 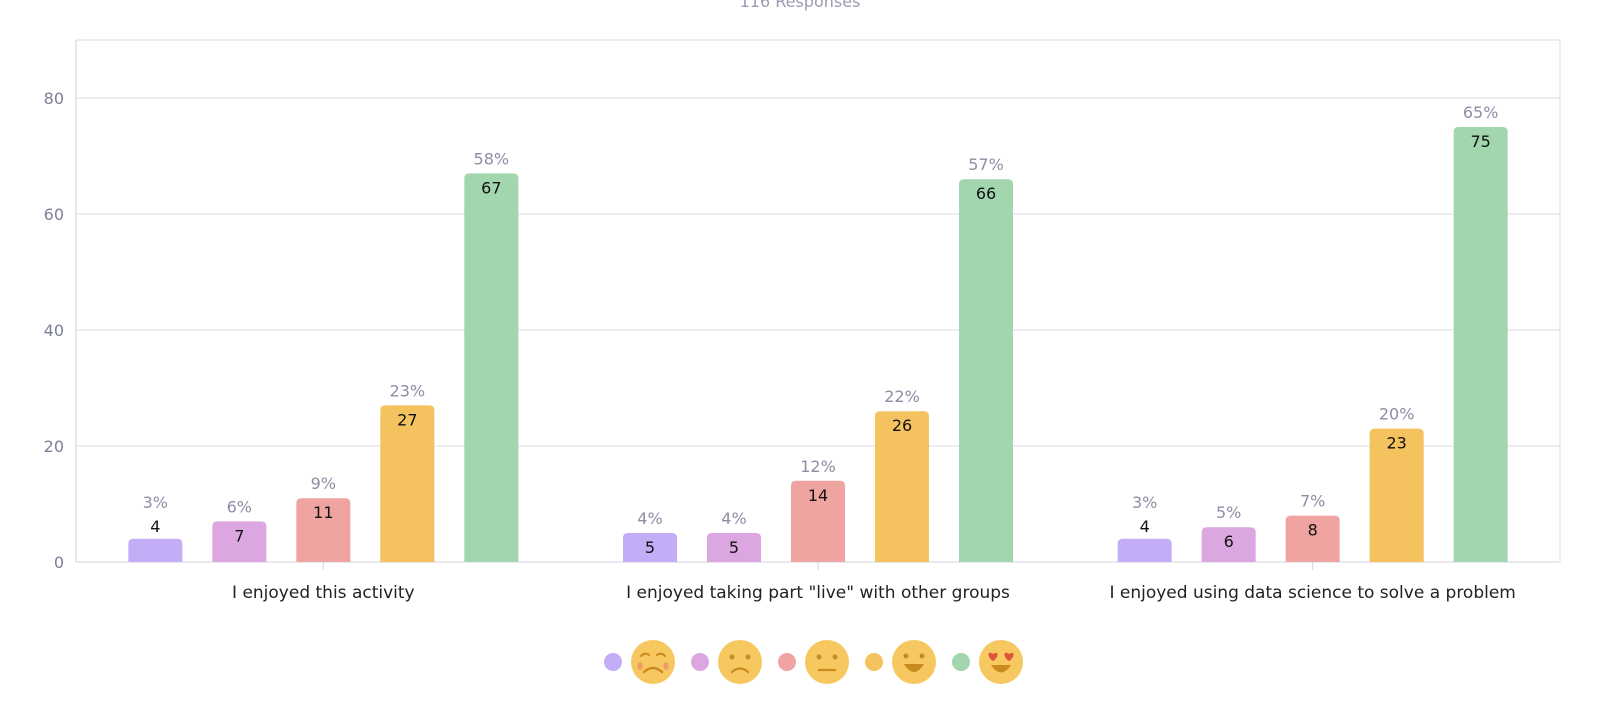 I want to click on bar-percent-label: 22%, so click(x=902, y=396).